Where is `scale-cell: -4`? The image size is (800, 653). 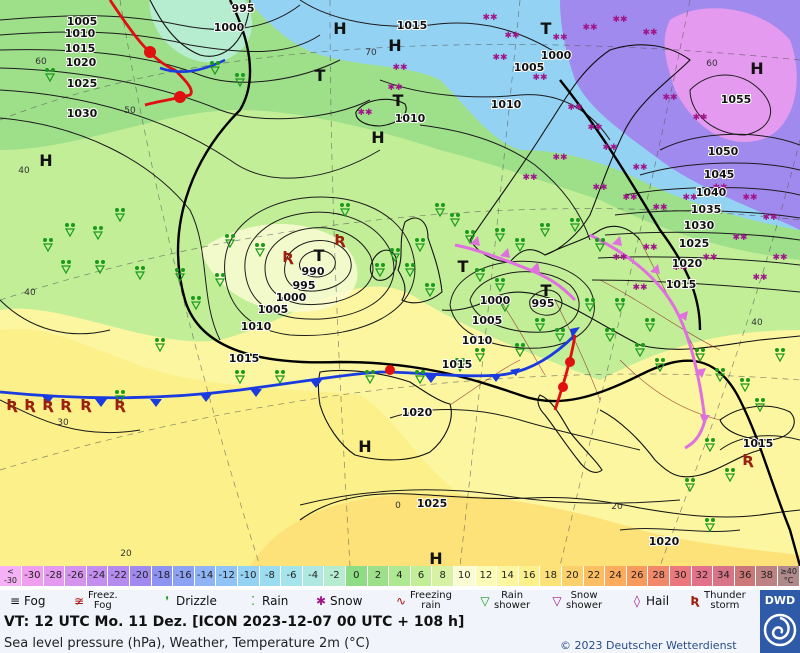 scale-cell: -4 is located at coordinates (313, 576).